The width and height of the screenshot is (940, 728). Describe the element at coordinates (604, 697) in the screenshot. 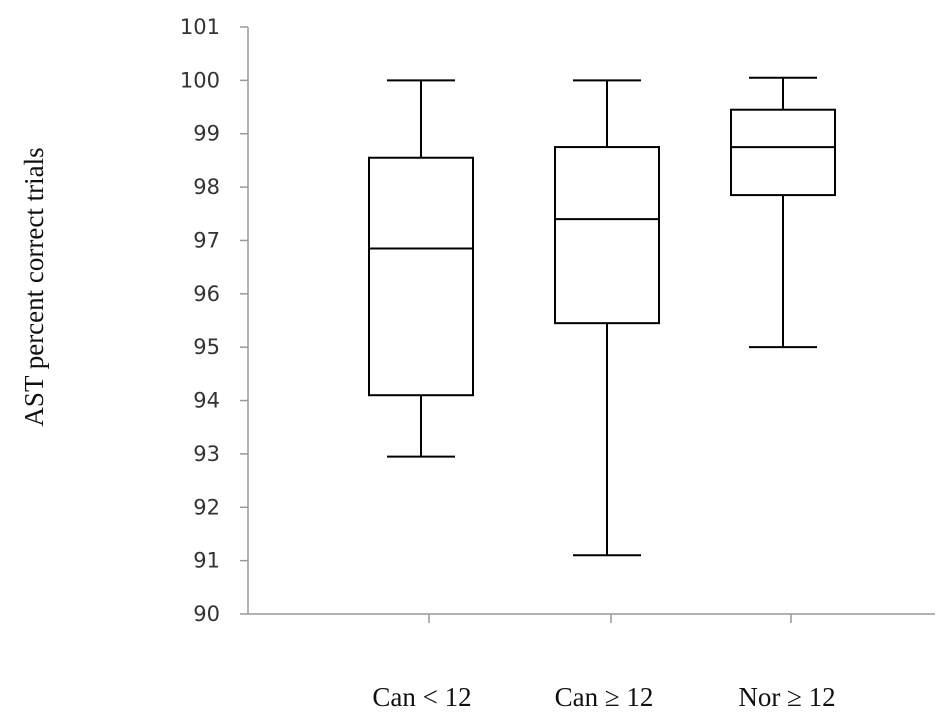

I see `x-category-label: Can ≥ 12` at that location.